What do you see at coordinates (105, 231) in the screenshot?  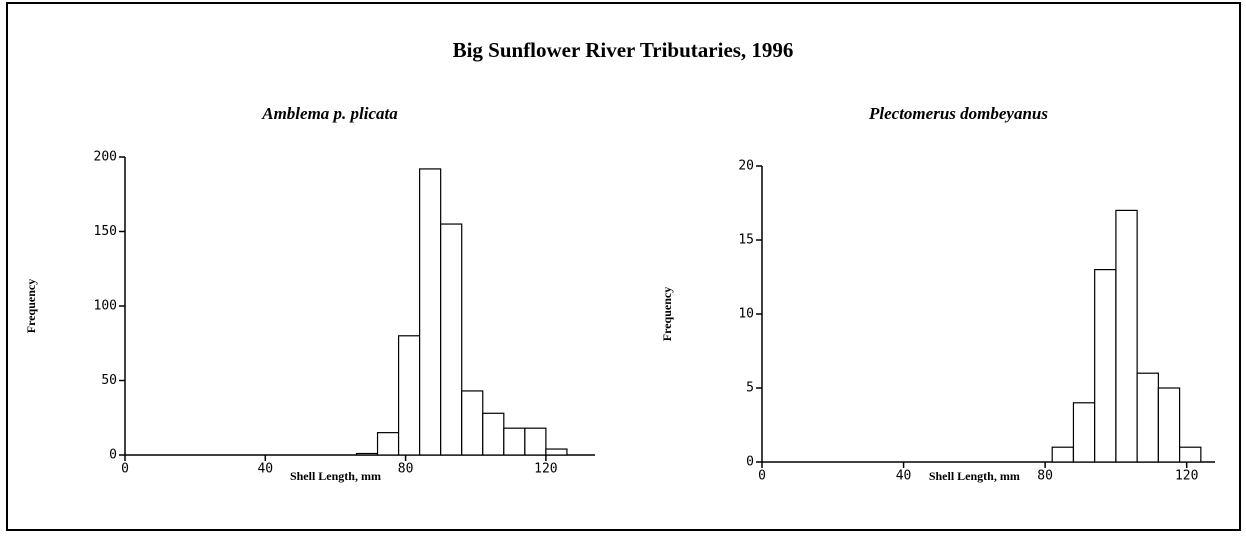 I see `y-tick-label: 150` at bounding box center [105, 231].